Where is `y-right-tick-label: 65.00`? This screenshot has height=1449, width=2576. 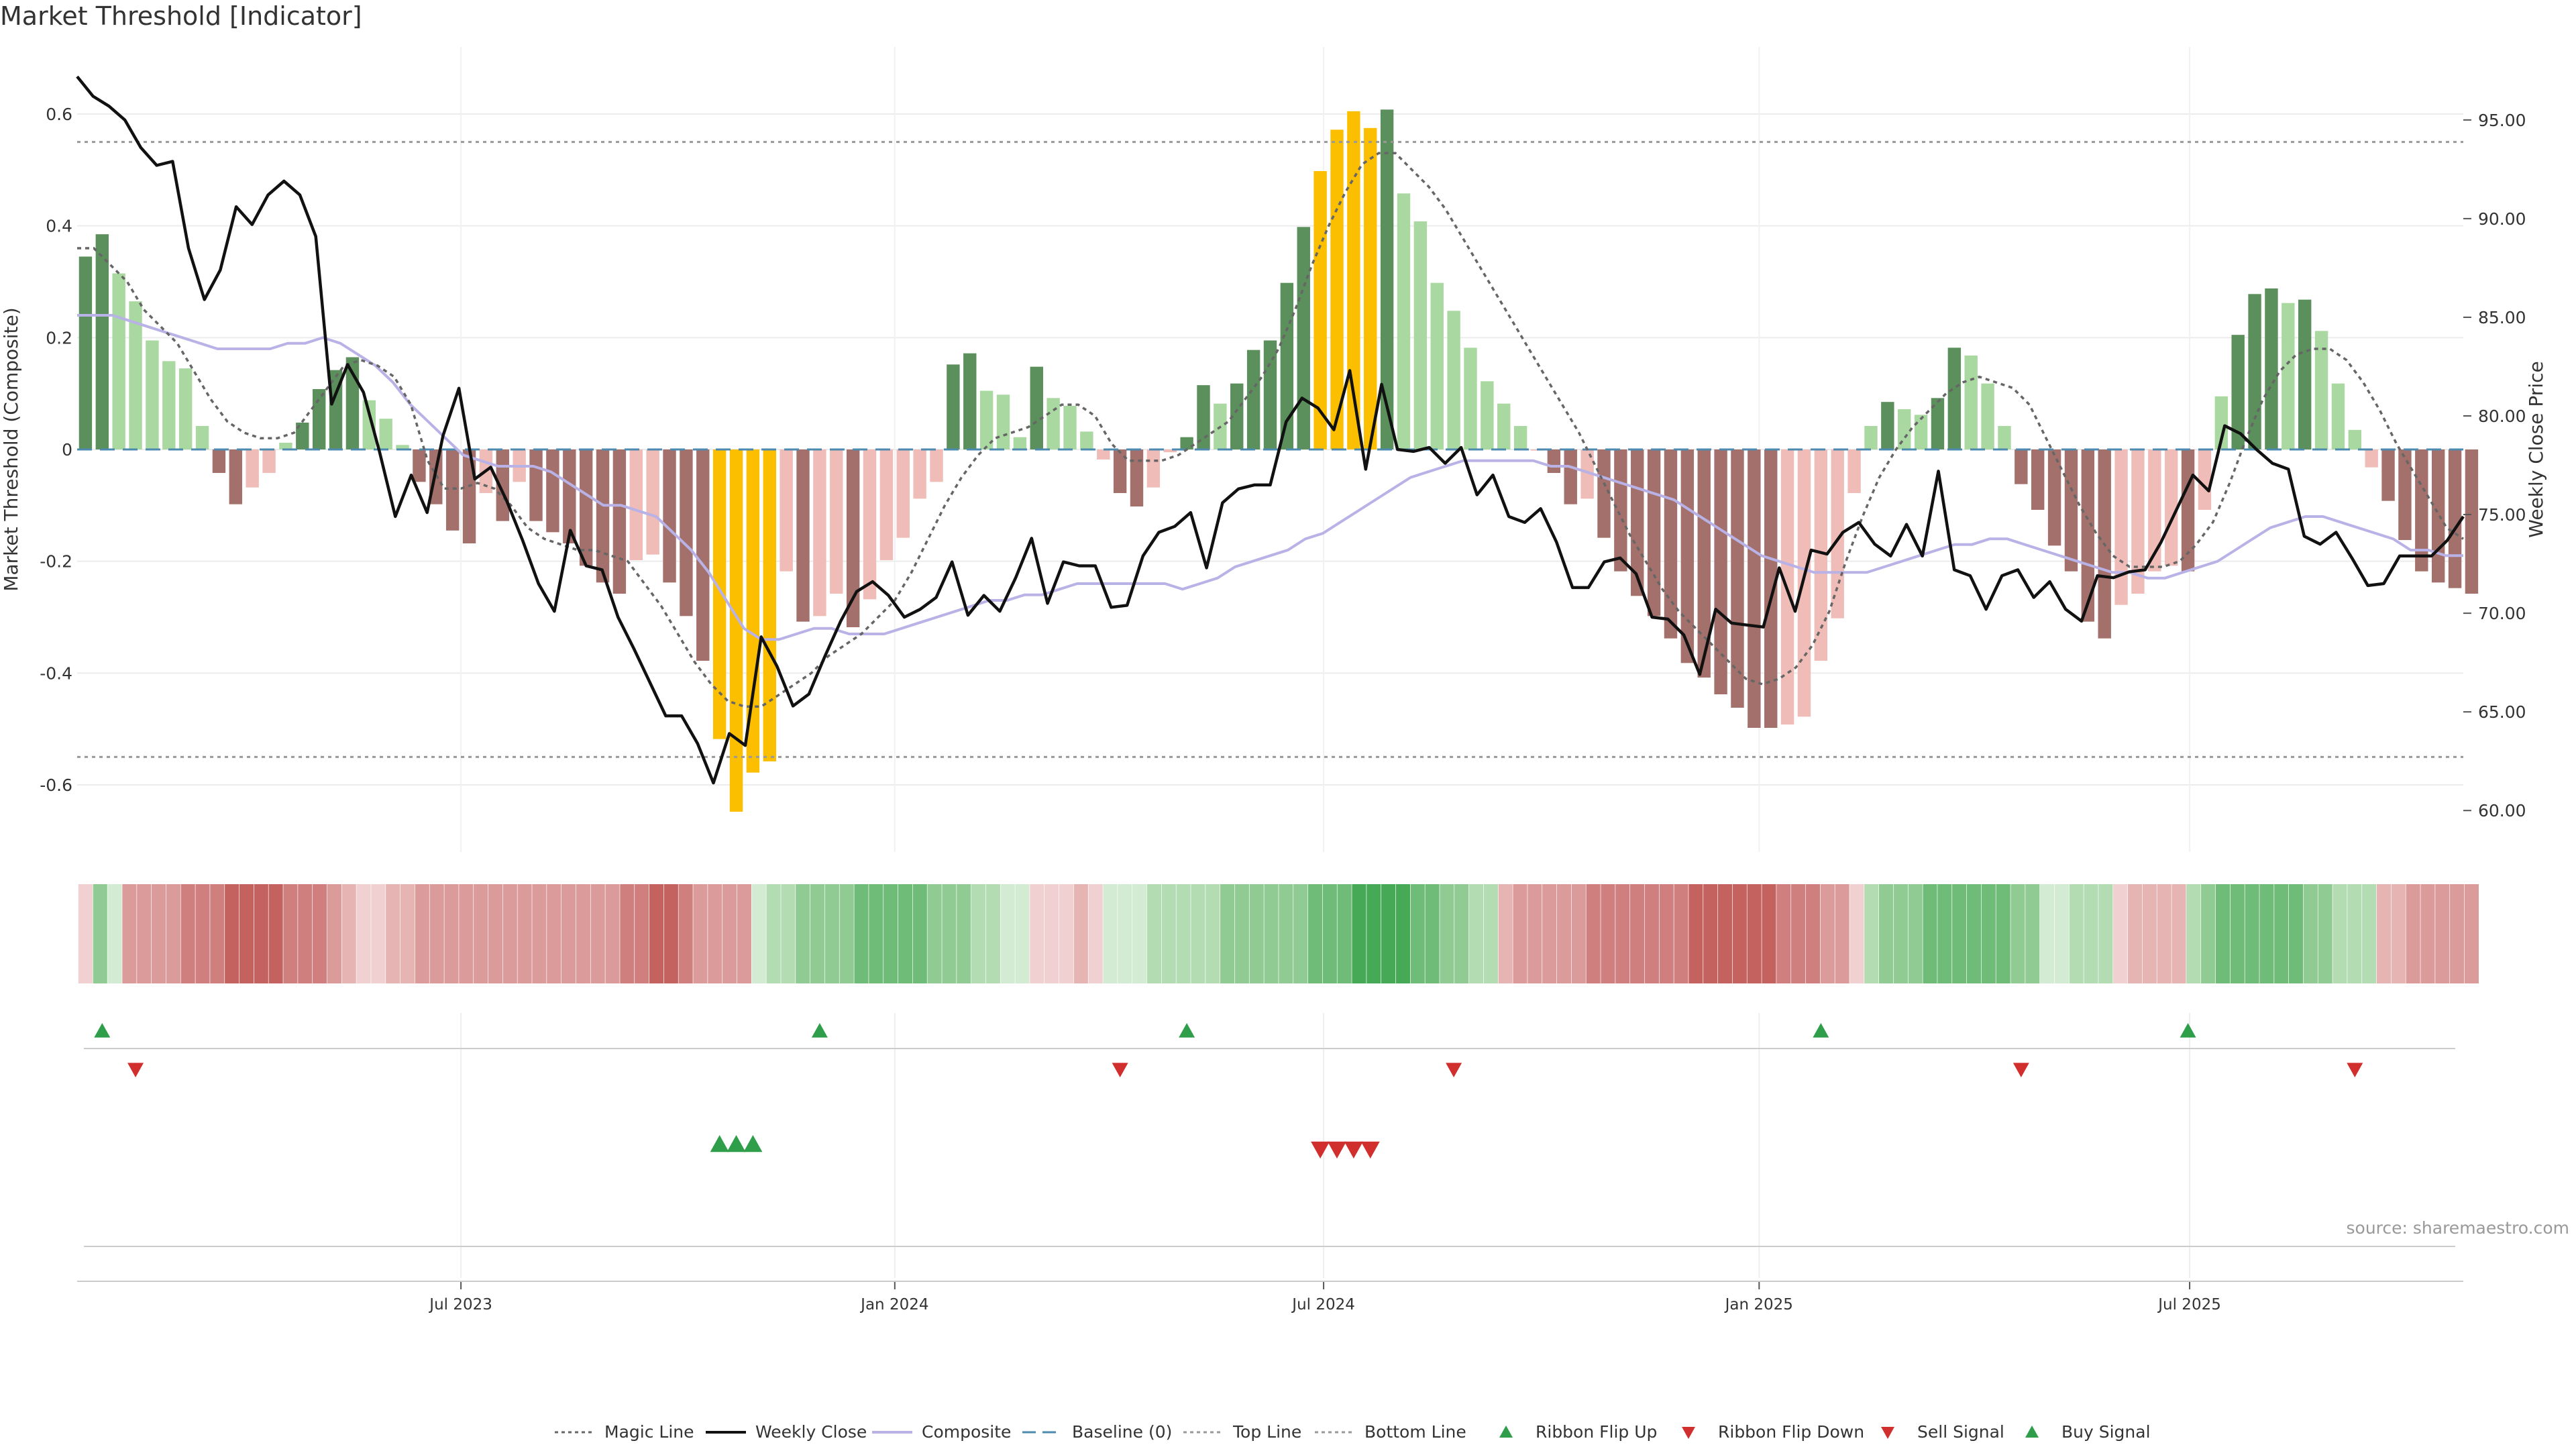 y-right-tick-label: 65.00 is located at coordinates (2502, 712).